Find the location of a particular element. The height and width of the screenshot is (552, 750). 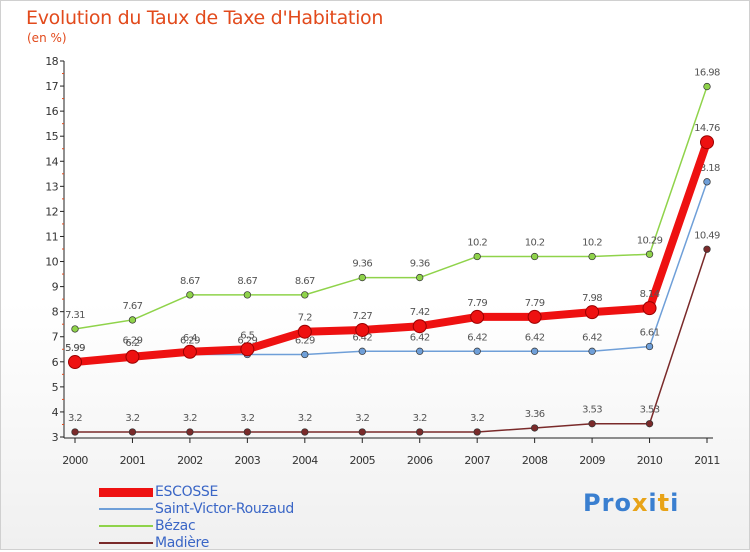

data-label: 3.53 is located at coordinates (592, 410).